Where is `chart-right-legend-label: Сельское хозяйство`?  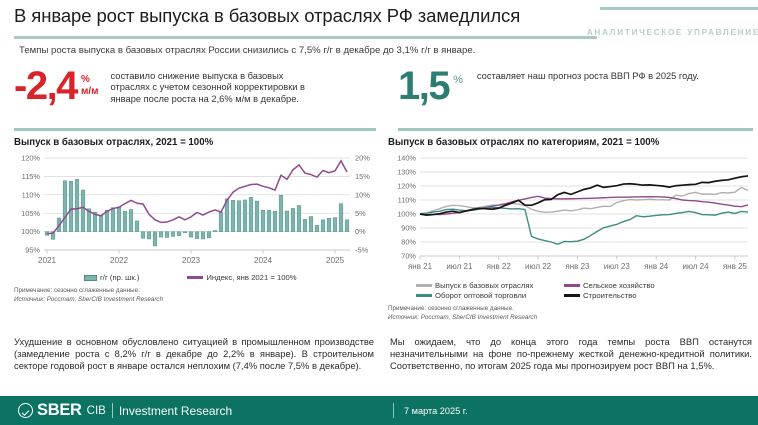 chart-right-legend-label: Сельское хозяйство is located at coordinates (619, 285).